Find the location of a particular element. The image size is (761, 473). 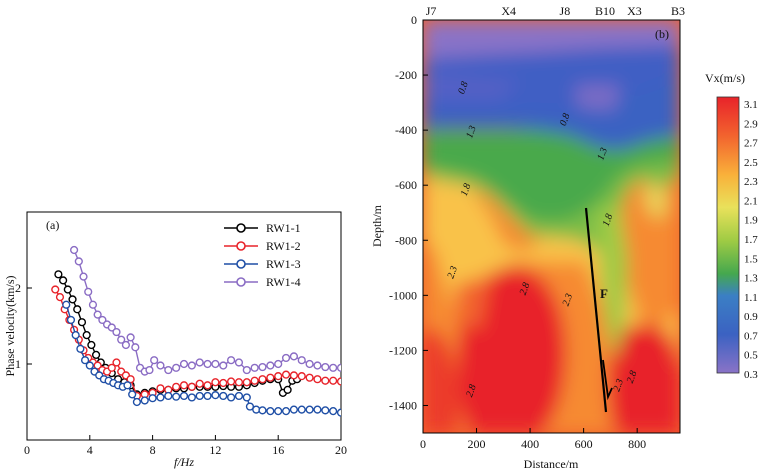

panel-b-y-tick-label: -1000 is located at coordinates (403, 295).